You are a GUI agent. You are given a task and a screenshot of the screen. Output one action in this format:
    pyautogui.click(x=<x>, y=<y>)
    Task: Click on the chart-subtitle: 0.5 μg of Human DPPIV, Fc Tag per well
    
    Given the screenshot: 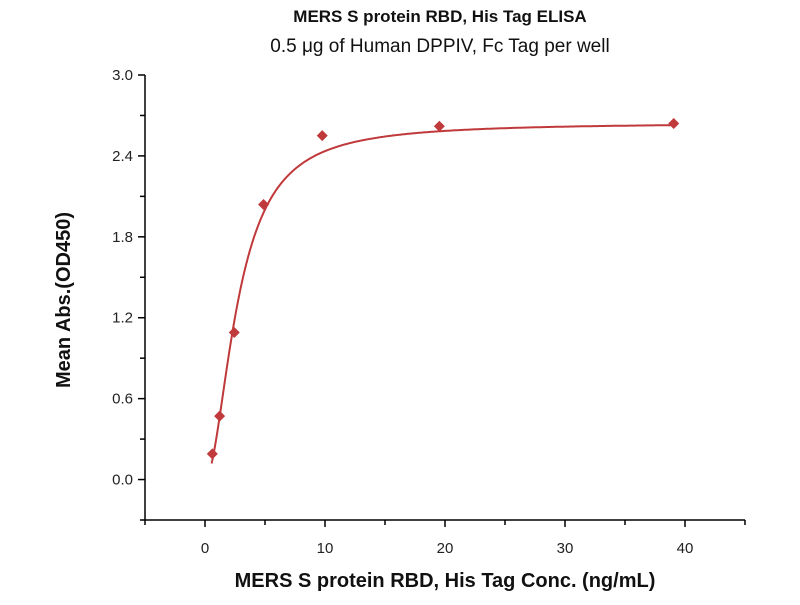 What is the action you would take?
    pyautogui.click(x=439, y=46)
    